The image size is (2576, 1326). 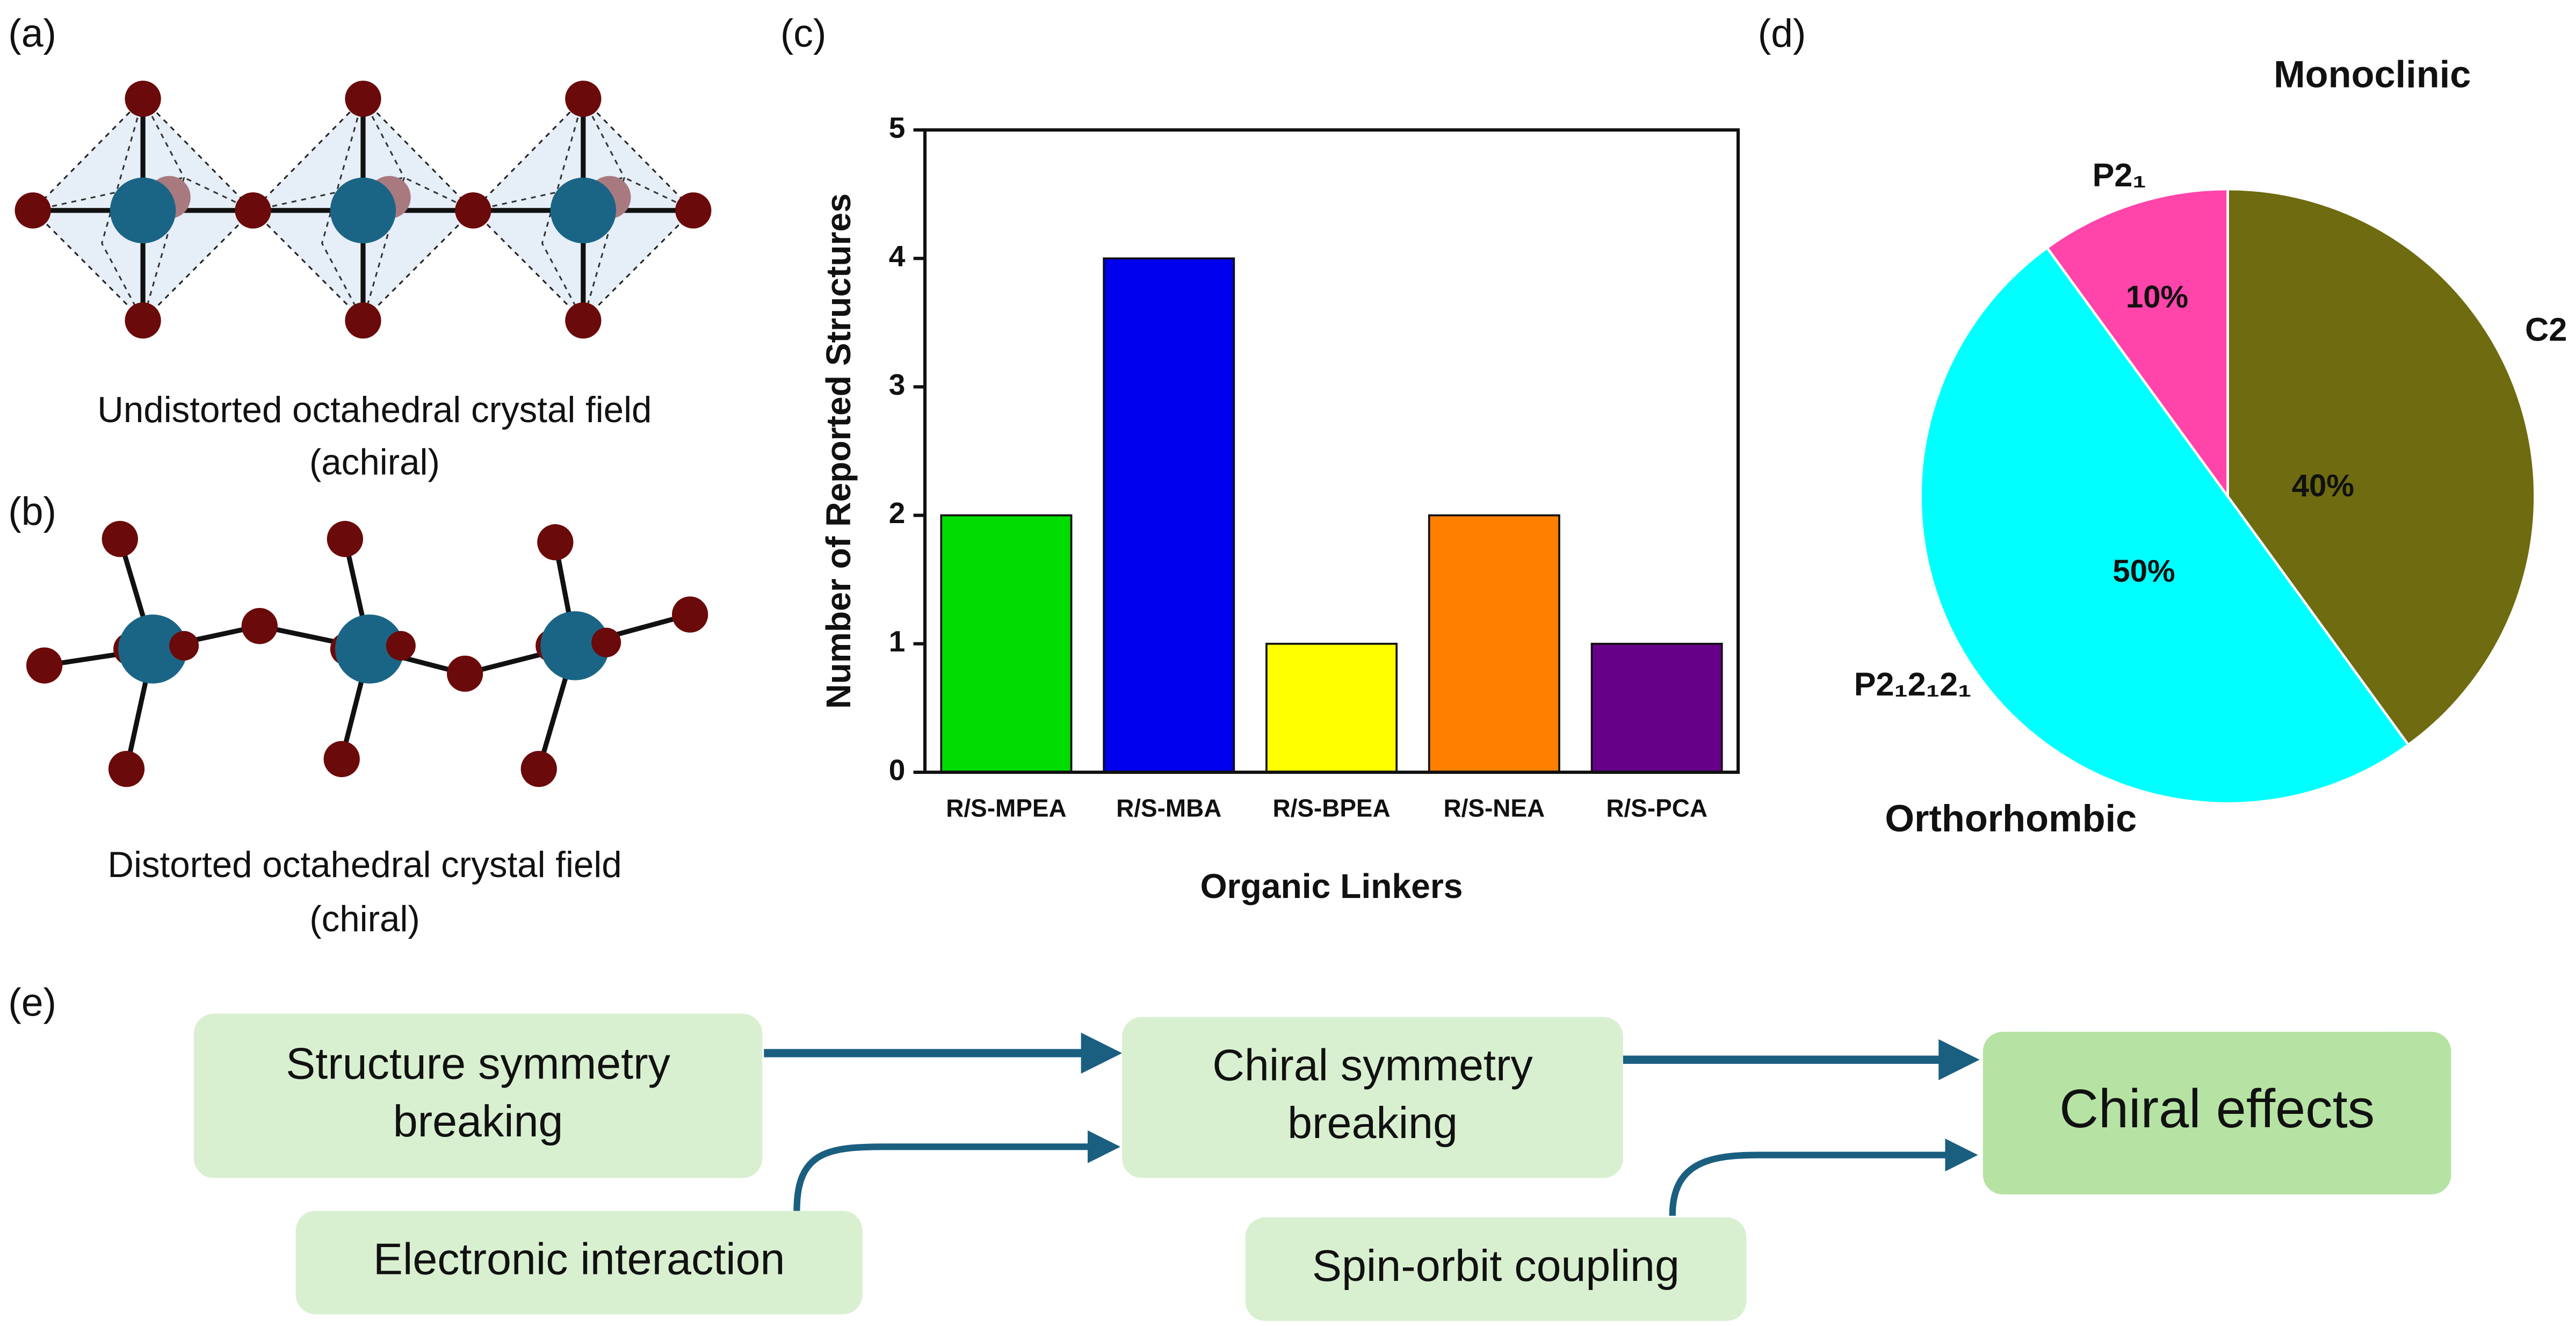 What do you see at coordinates (364, 865) in the screenshot?
I see `caption: Distorted octahedral crystal field` at bounding box center [364, 865].